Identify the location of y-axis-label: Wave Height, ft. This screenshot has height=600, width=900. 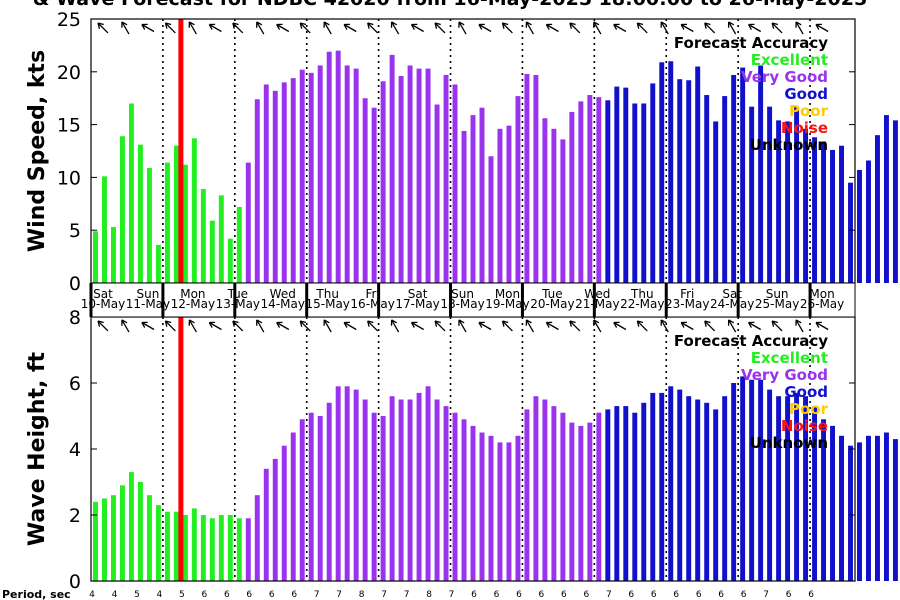
(37, 448).